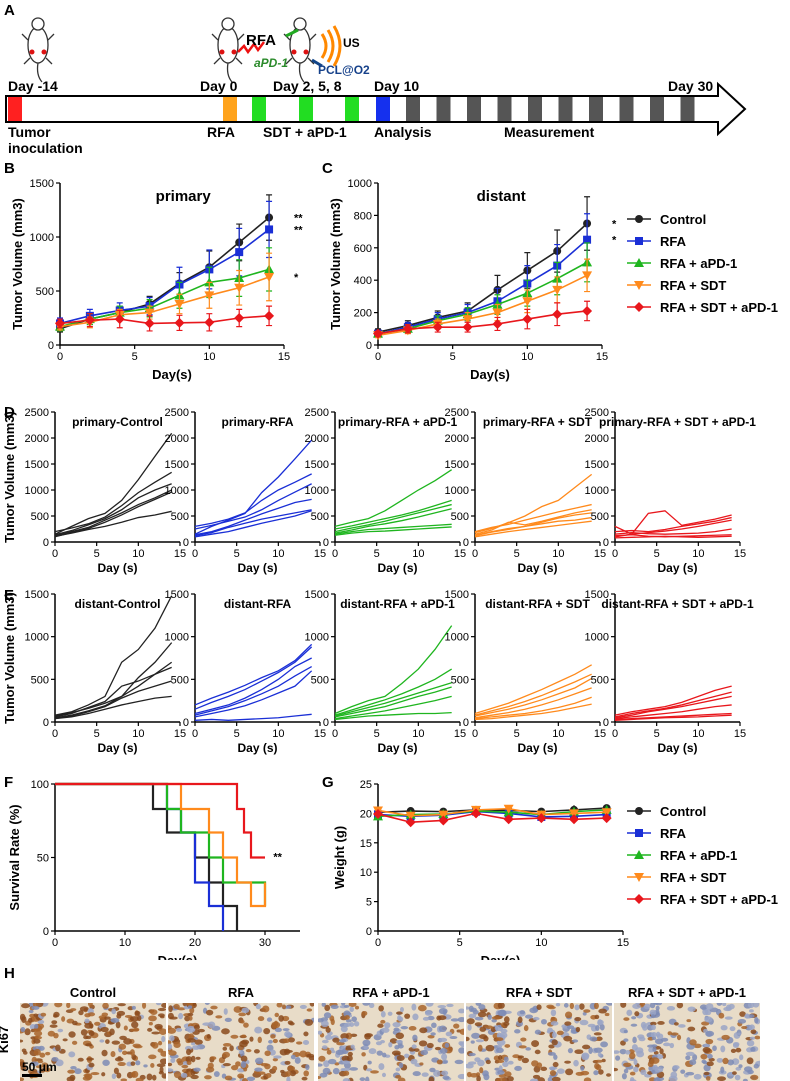 This screenshot has width=790, height=1081. What do you see at coordinates (238, 50) in the screenshot?
I see `mouse-icon-rfa` at bounding box center [238, 50].